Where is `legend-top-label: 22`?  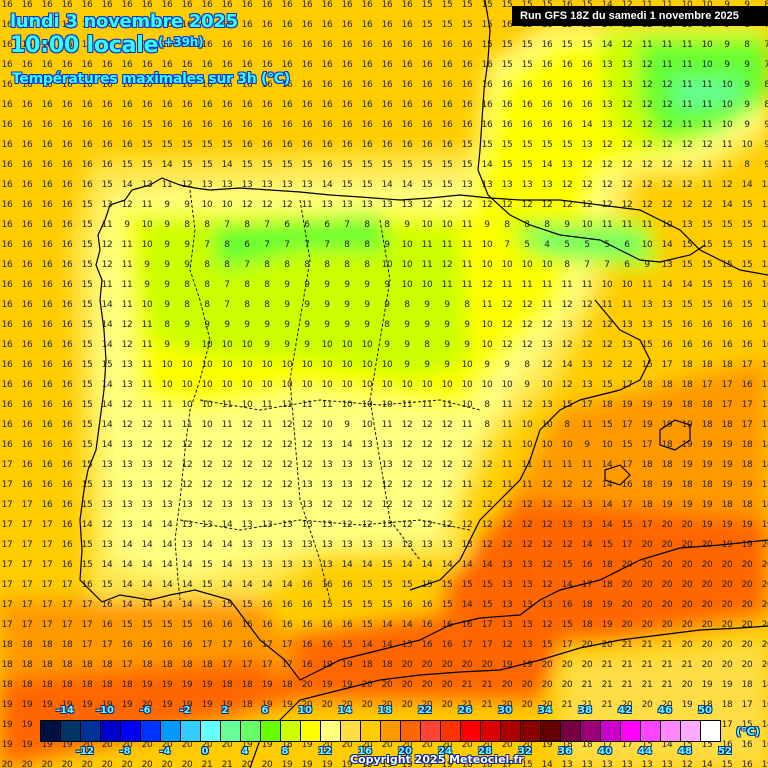
legend-top-label: 22 is located at coordinates (425, 710).